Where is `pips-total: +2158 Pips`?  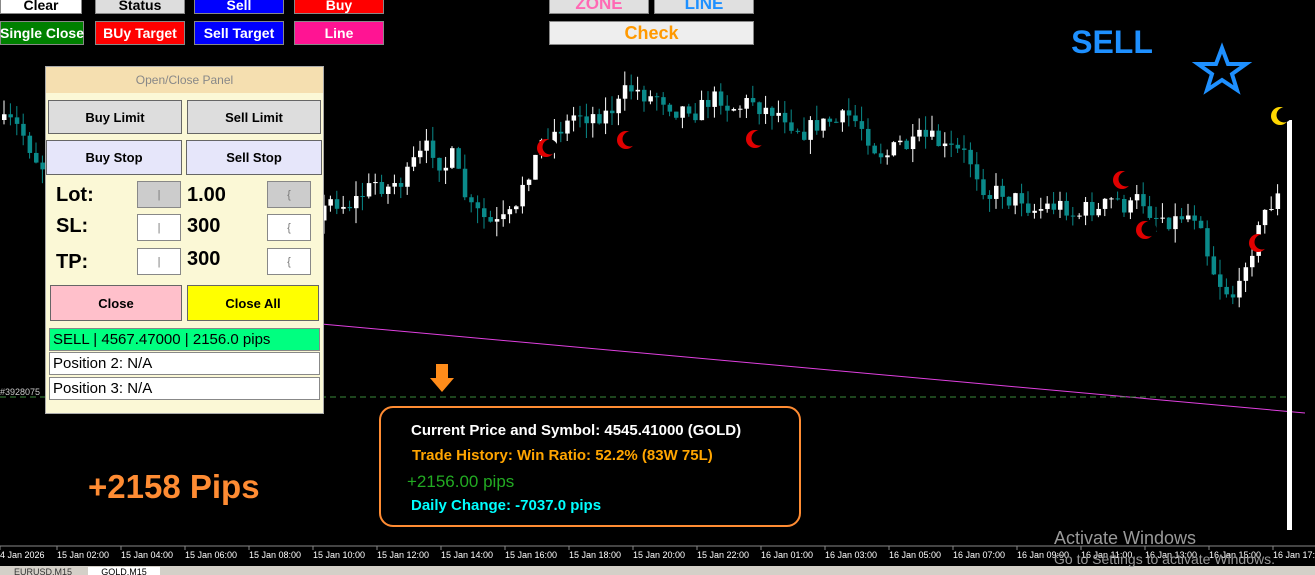
pips-total: +2158 Pips is located at coordinates (174, 486).